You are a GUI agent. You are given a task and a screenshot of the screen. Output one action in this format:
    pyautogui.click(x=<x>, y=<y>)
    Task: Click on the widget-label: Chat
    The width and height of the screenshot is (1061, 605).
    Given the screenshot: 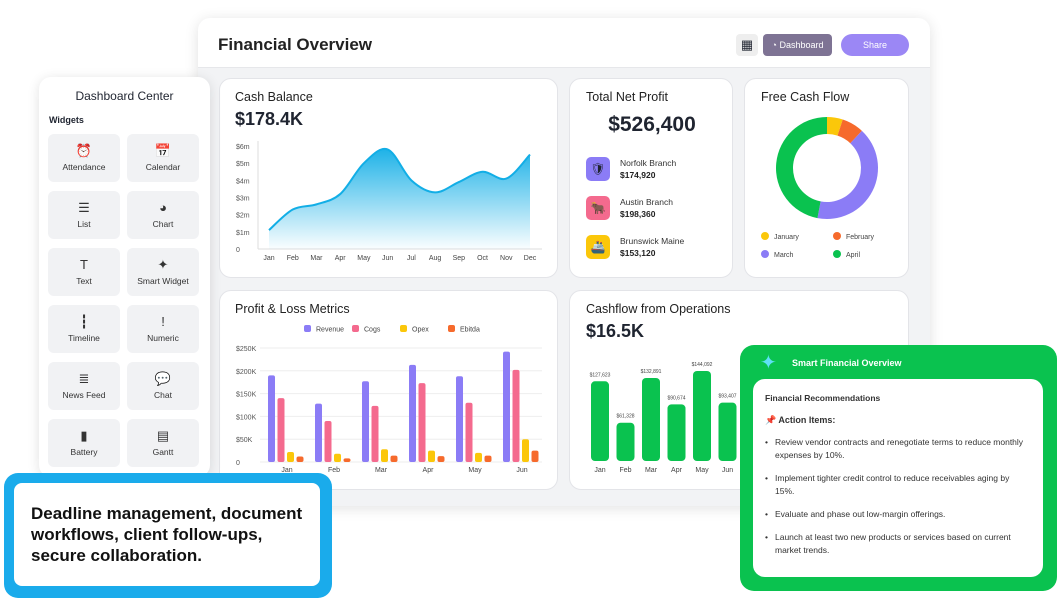 What is the action you would take?
    pyautogui.click(x=163, y=395)
    